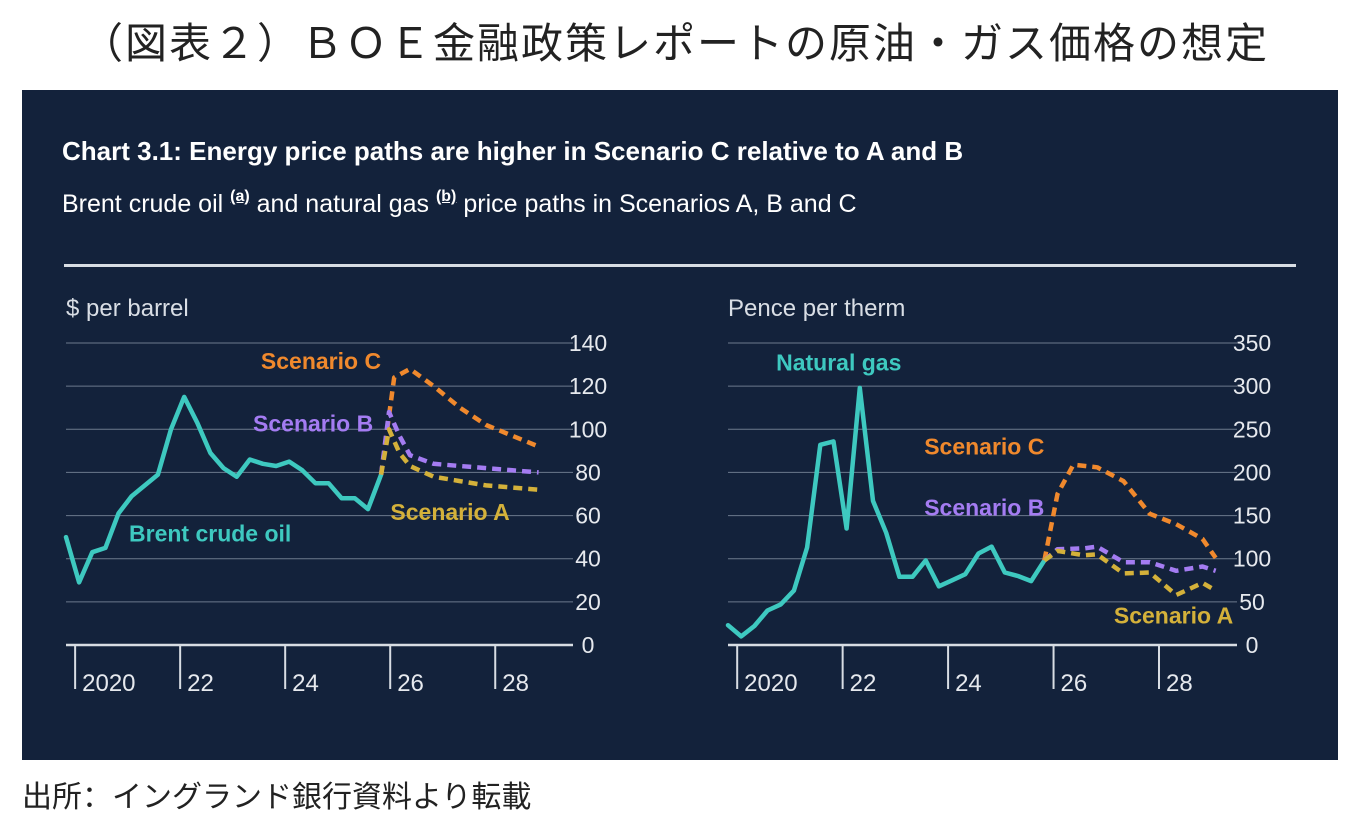  I want to click on footnote-a: (a), so click(240, 196).